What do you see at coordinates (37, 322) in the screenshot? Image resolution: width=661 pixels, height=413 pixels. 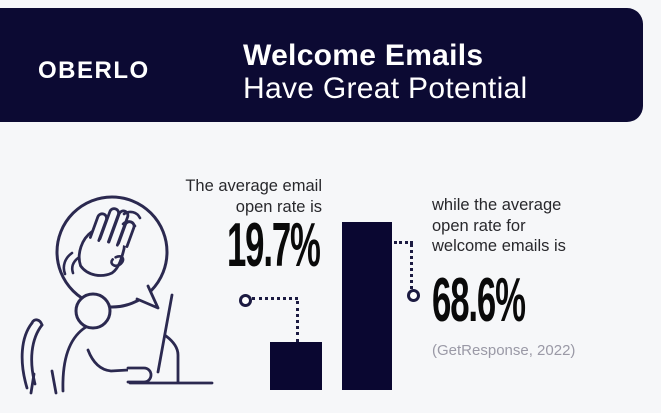 I see `chair-back-top` at bounding box center [37, 322].